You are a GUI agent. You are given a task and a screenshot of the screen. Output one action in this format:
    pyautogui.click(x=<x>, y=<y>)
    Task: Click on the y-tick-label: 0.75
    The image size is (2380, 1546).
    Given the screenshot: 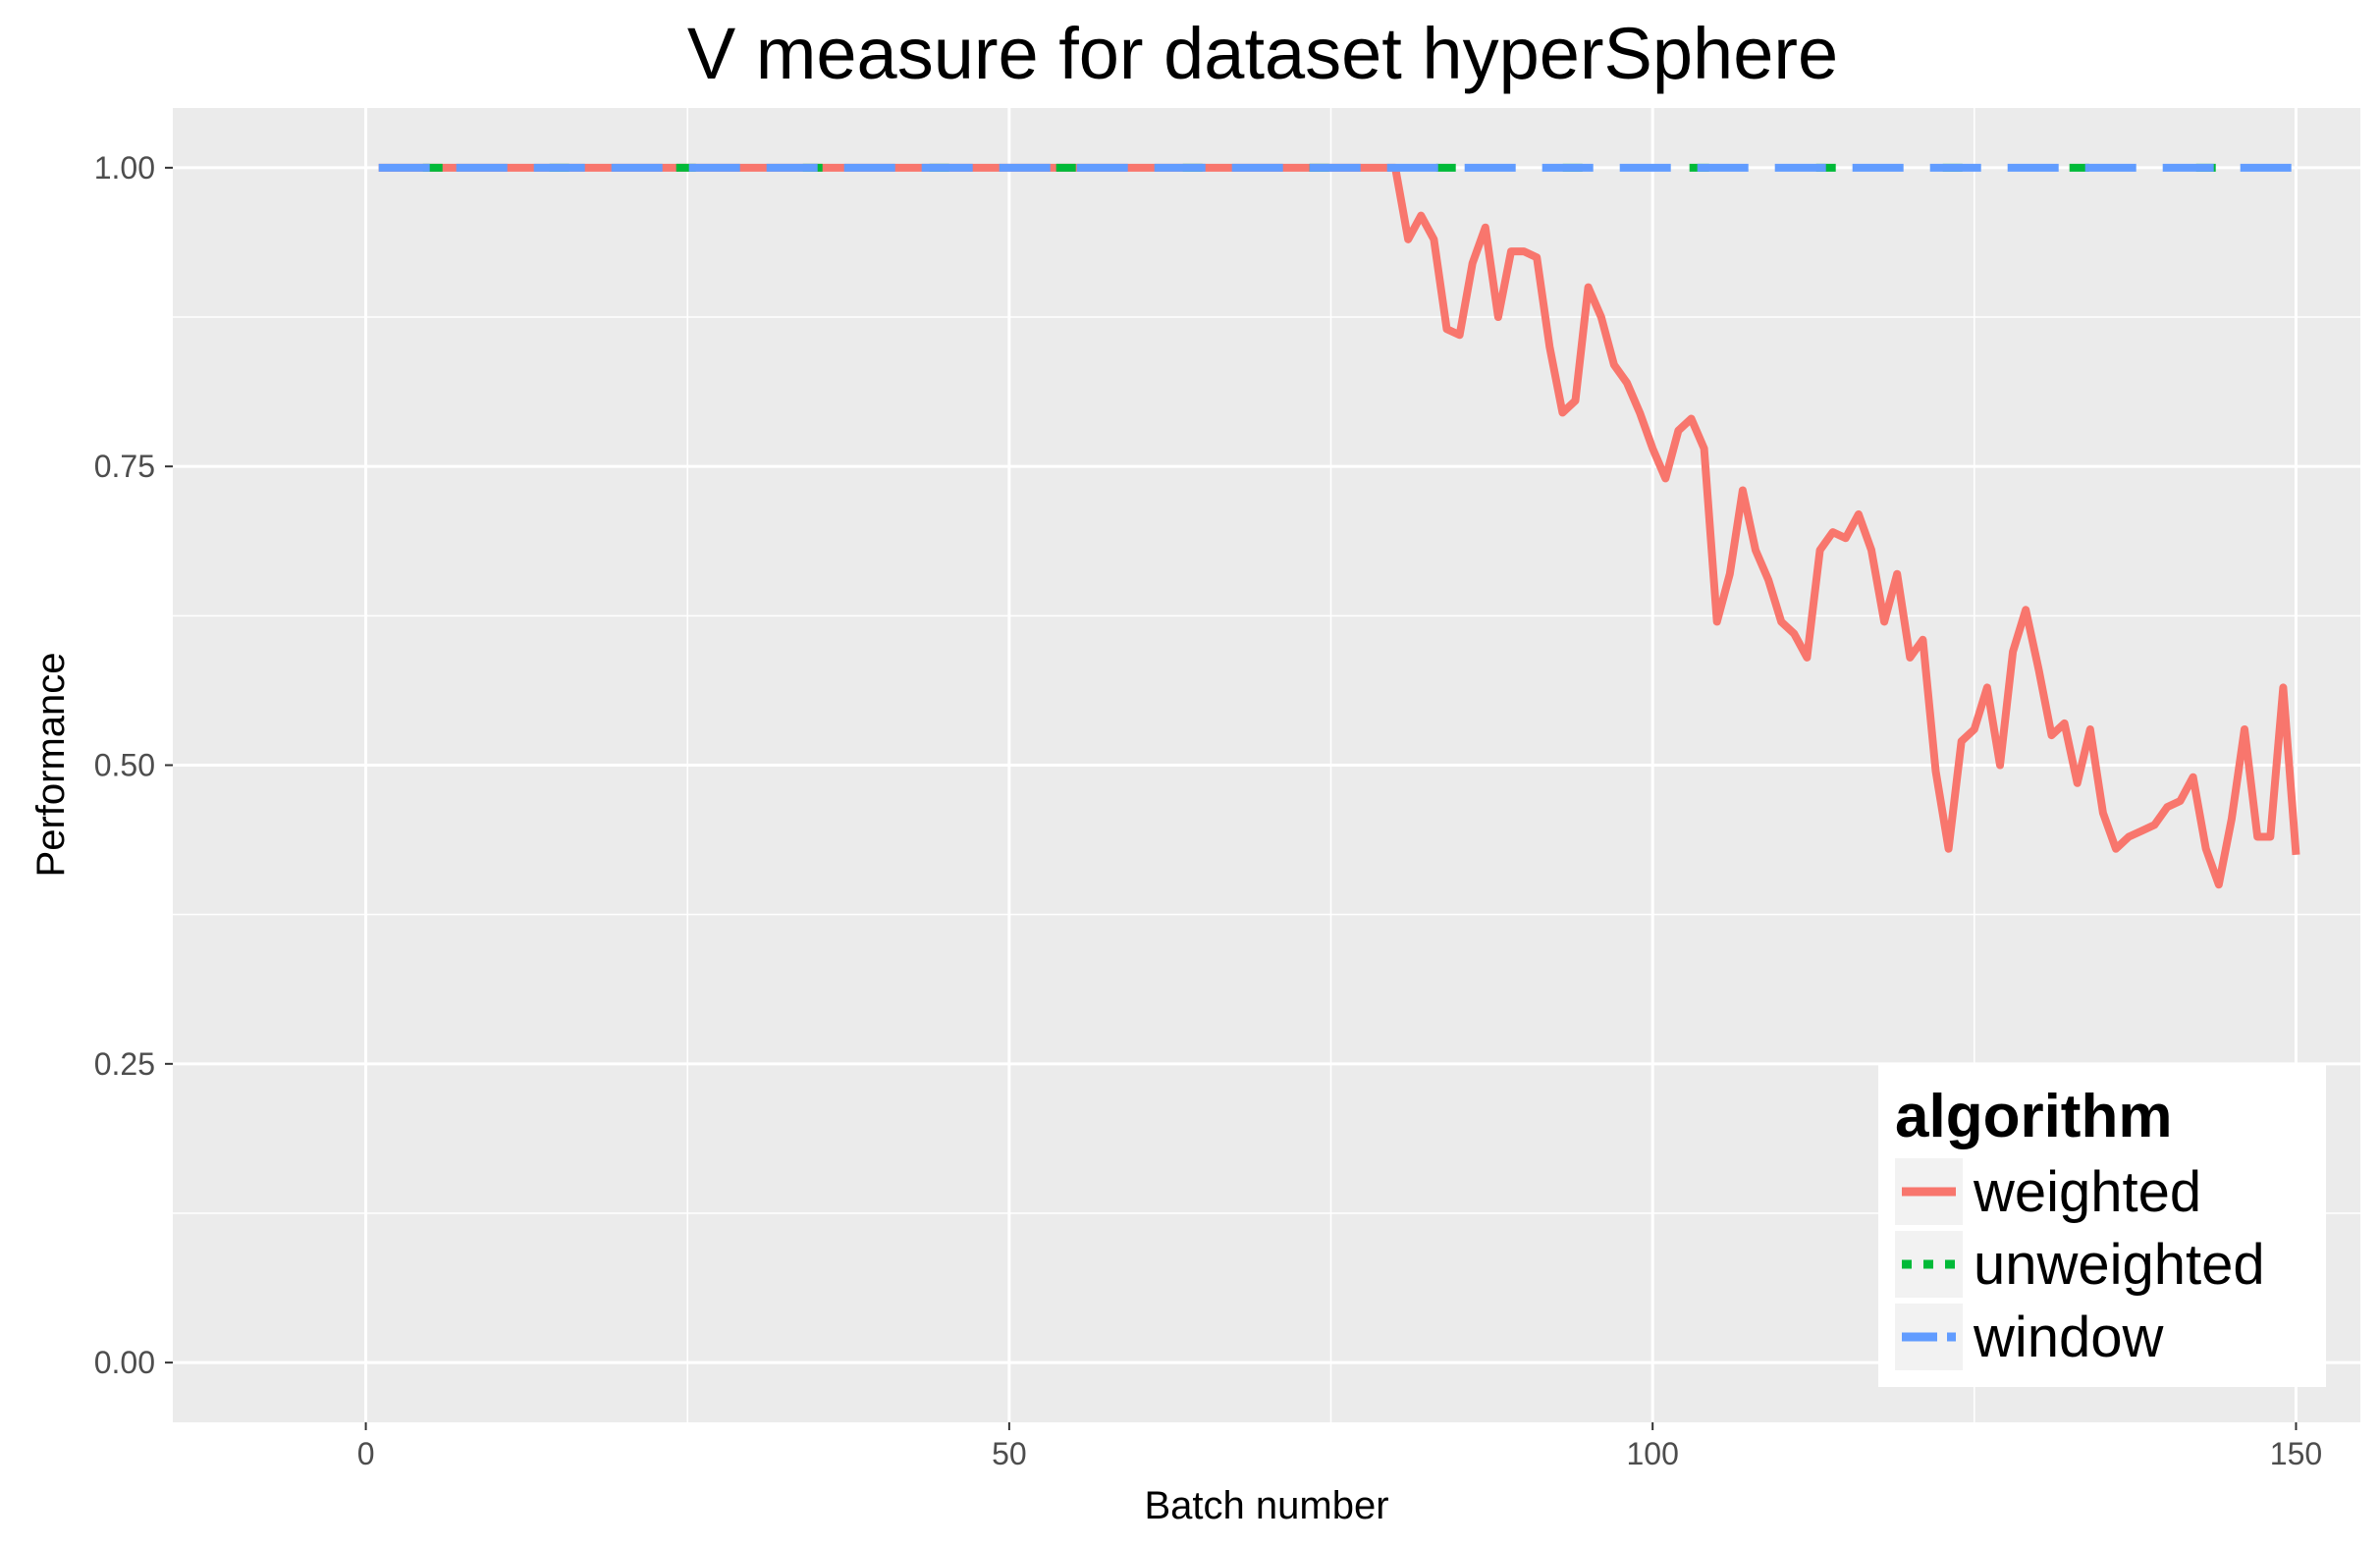 What is the action you would take?
    pyautogui.click(x=124, y=466)
    